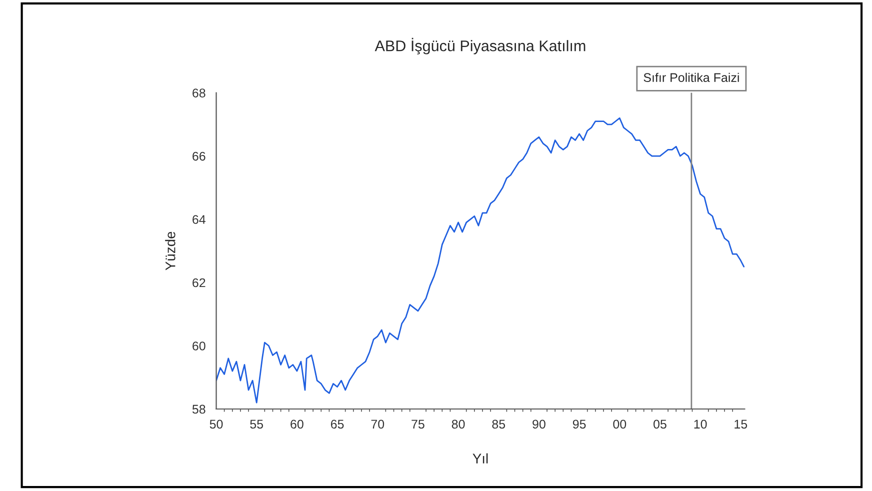  I want to click on x-tick-label: 00, so click(619, 424).